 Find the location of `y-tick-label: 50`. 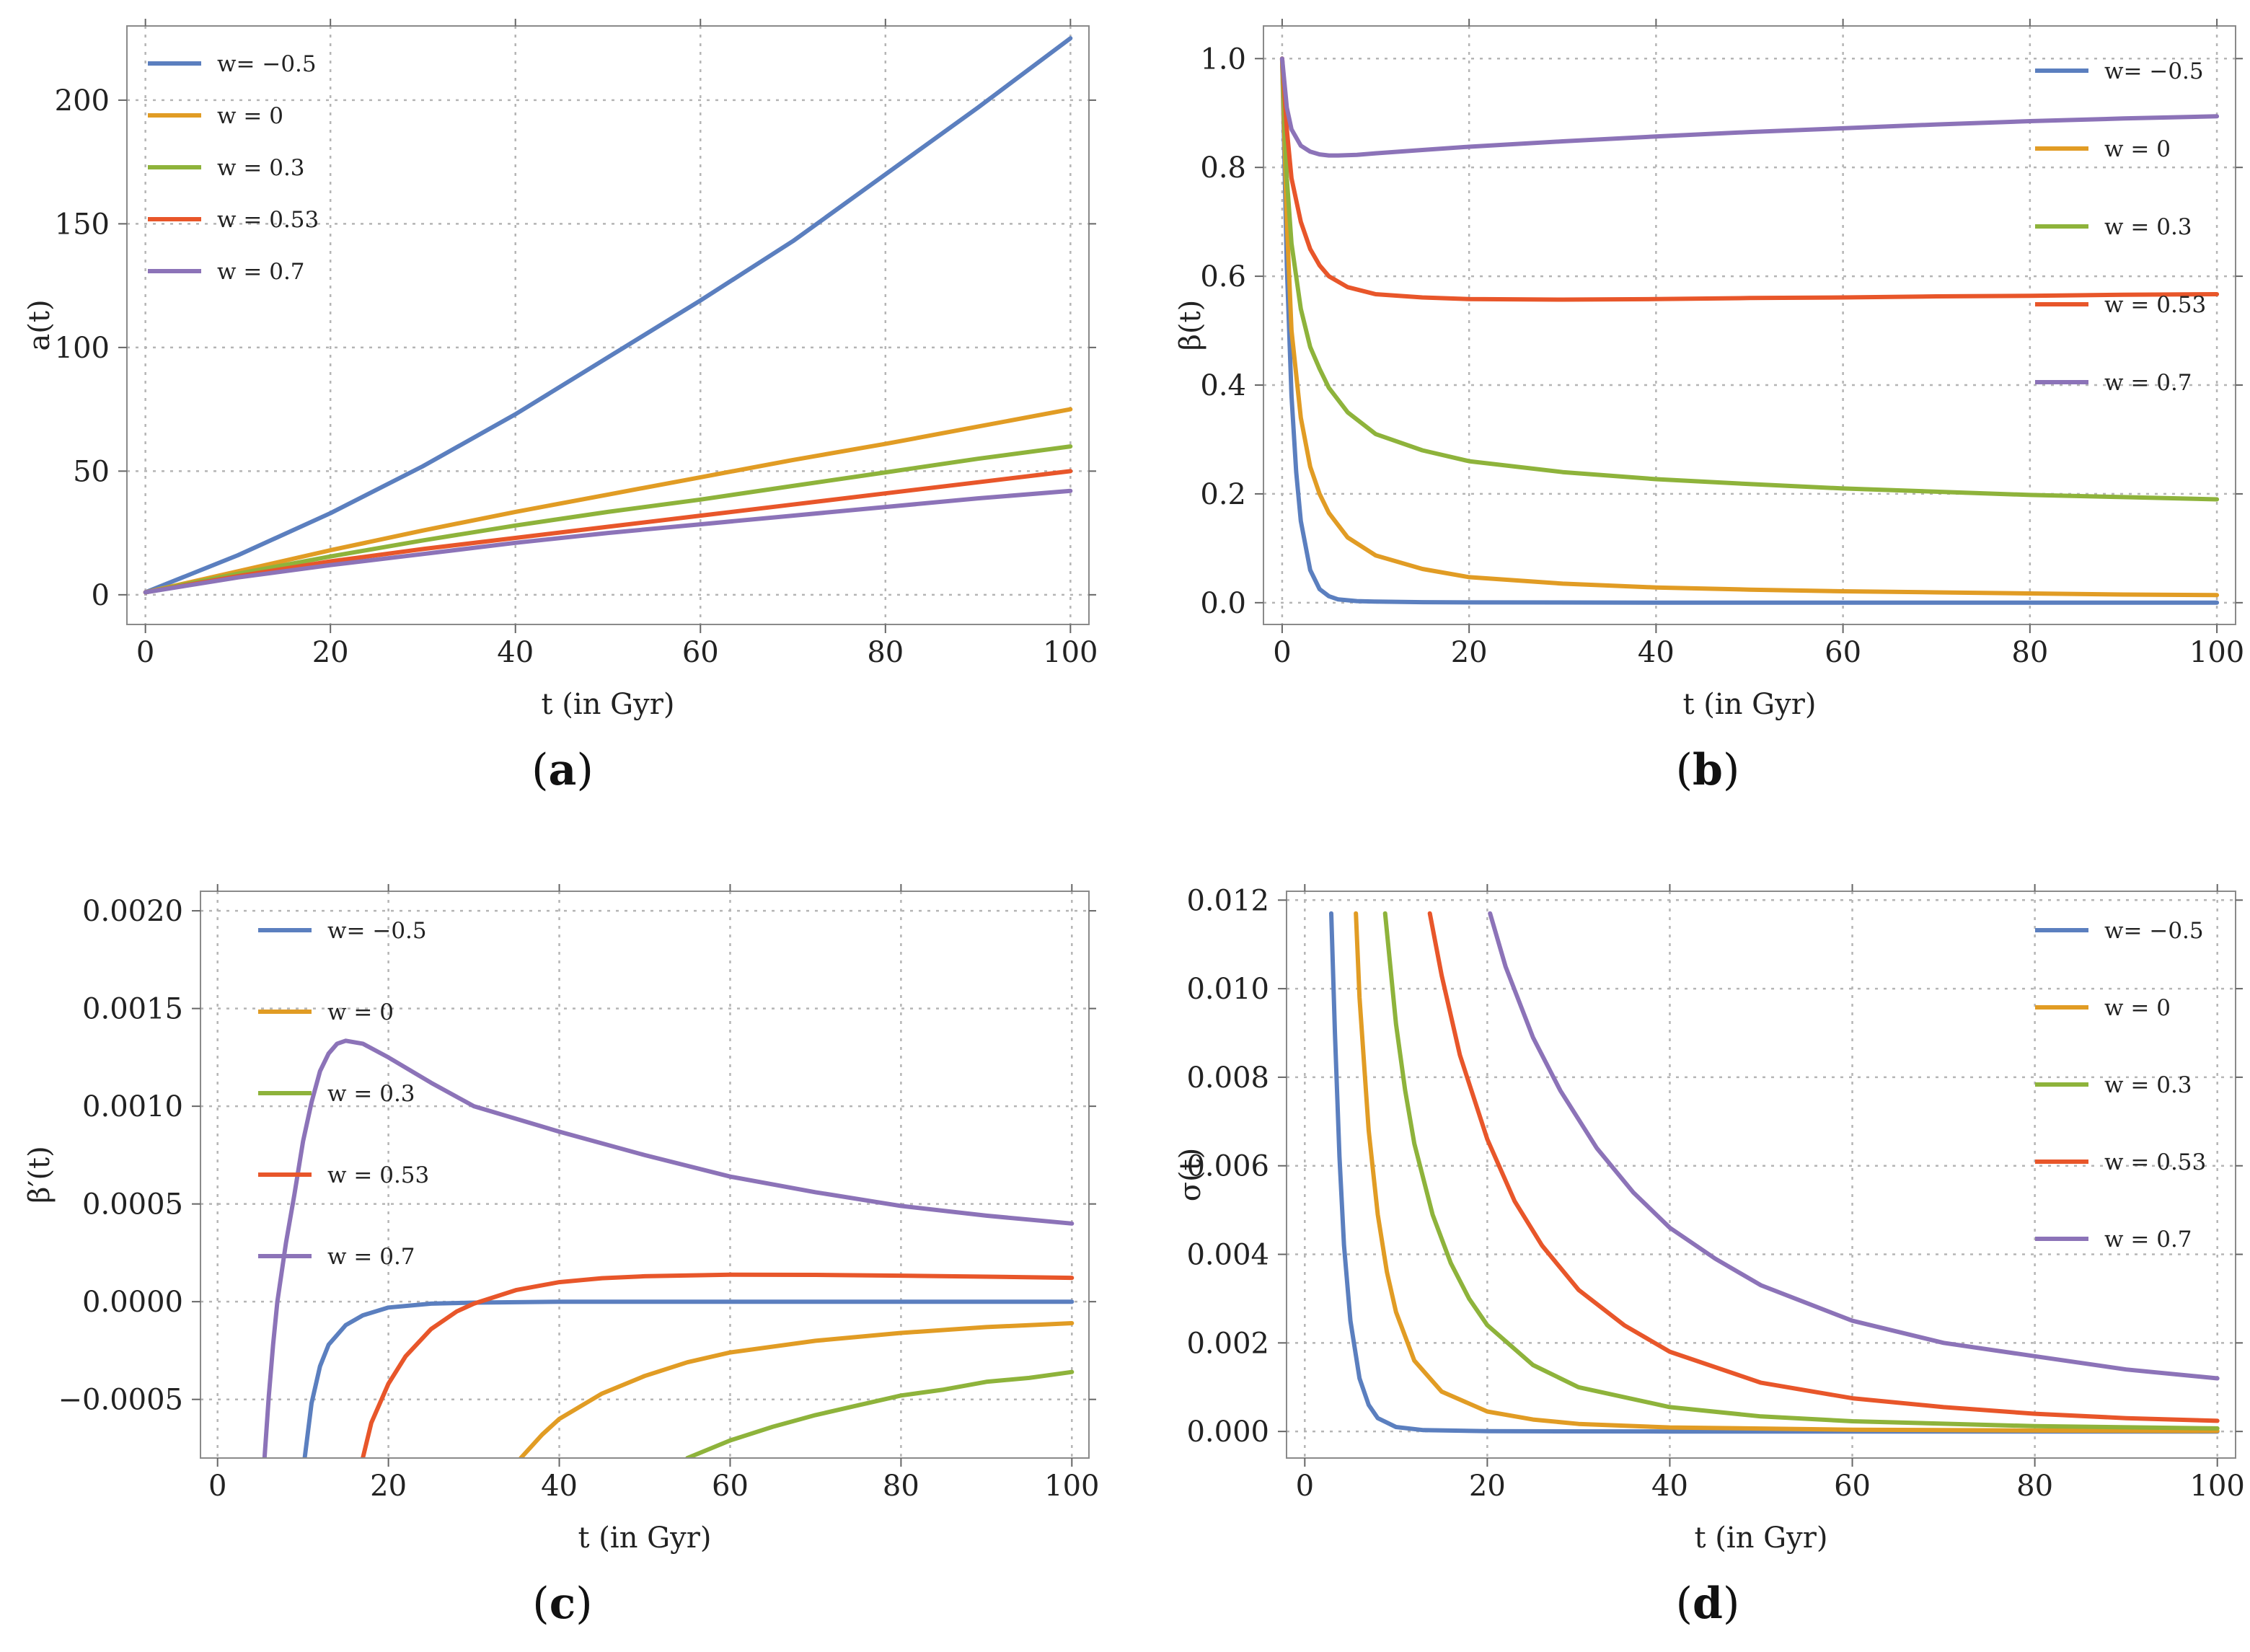

y-tick-label: 50 is located at coordinates (91, 471).